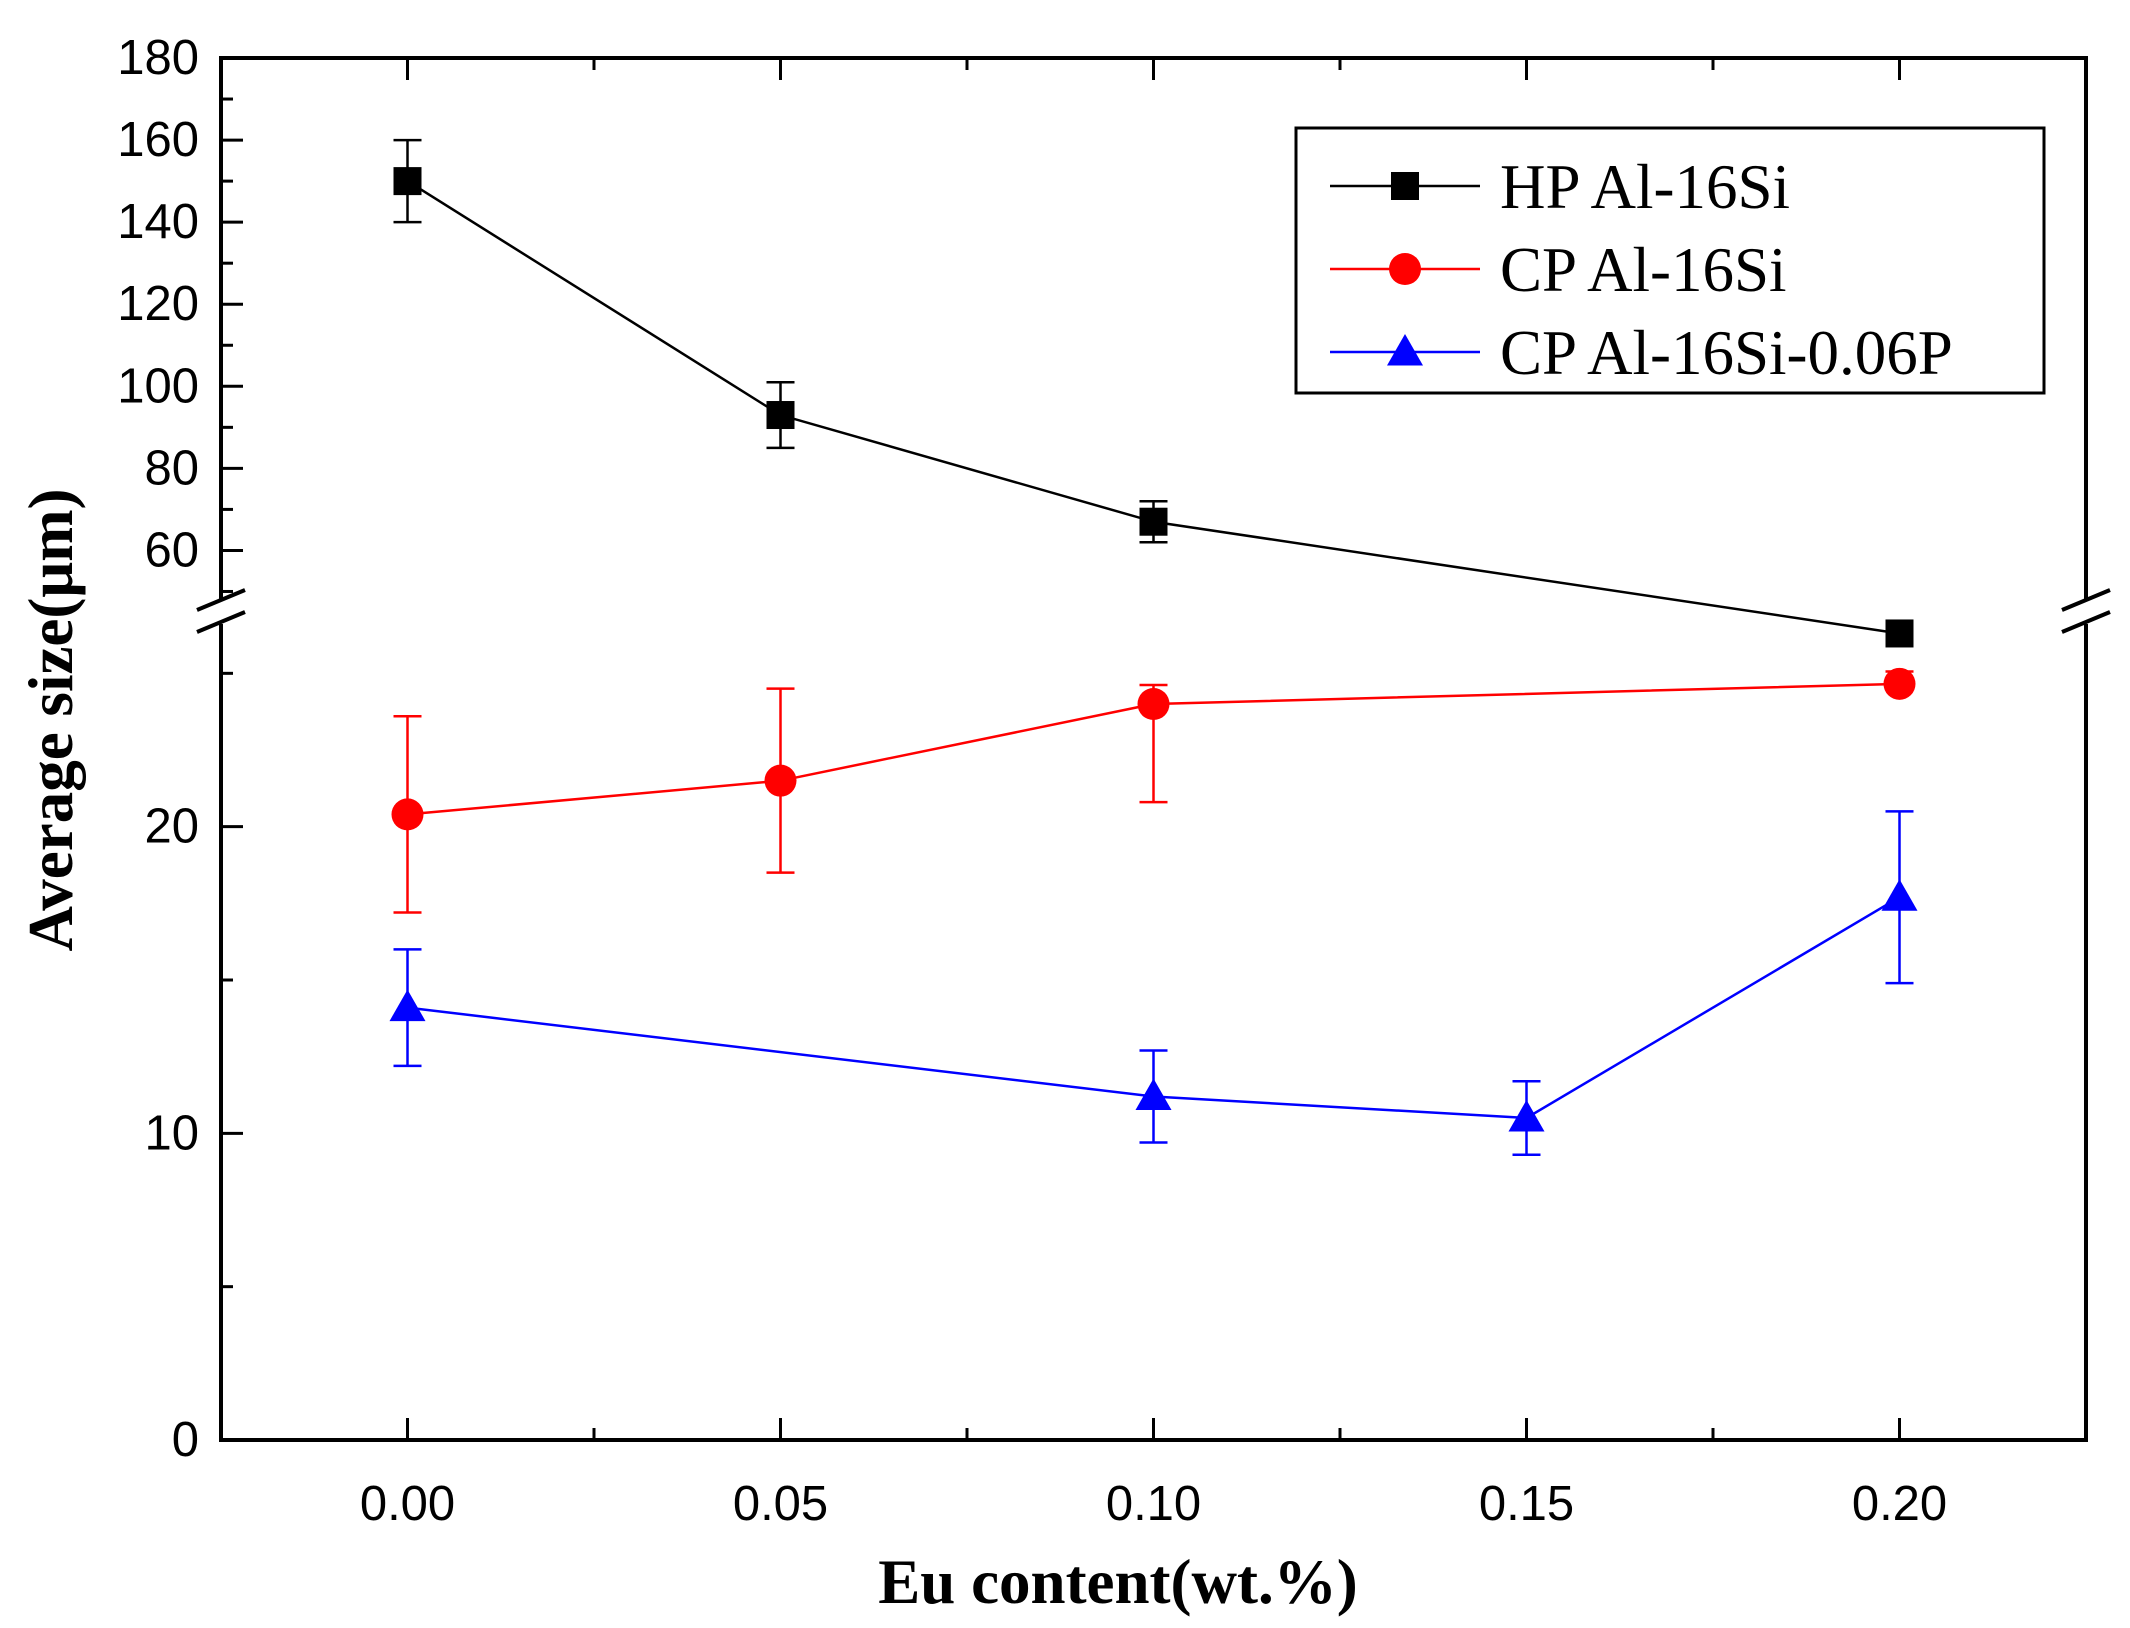 This screenshot has width=2130, height=1628. Describe the element at coordinates (1645, 187) in the screenshot. I see `legend-label: HP Al-16Si` at that location.